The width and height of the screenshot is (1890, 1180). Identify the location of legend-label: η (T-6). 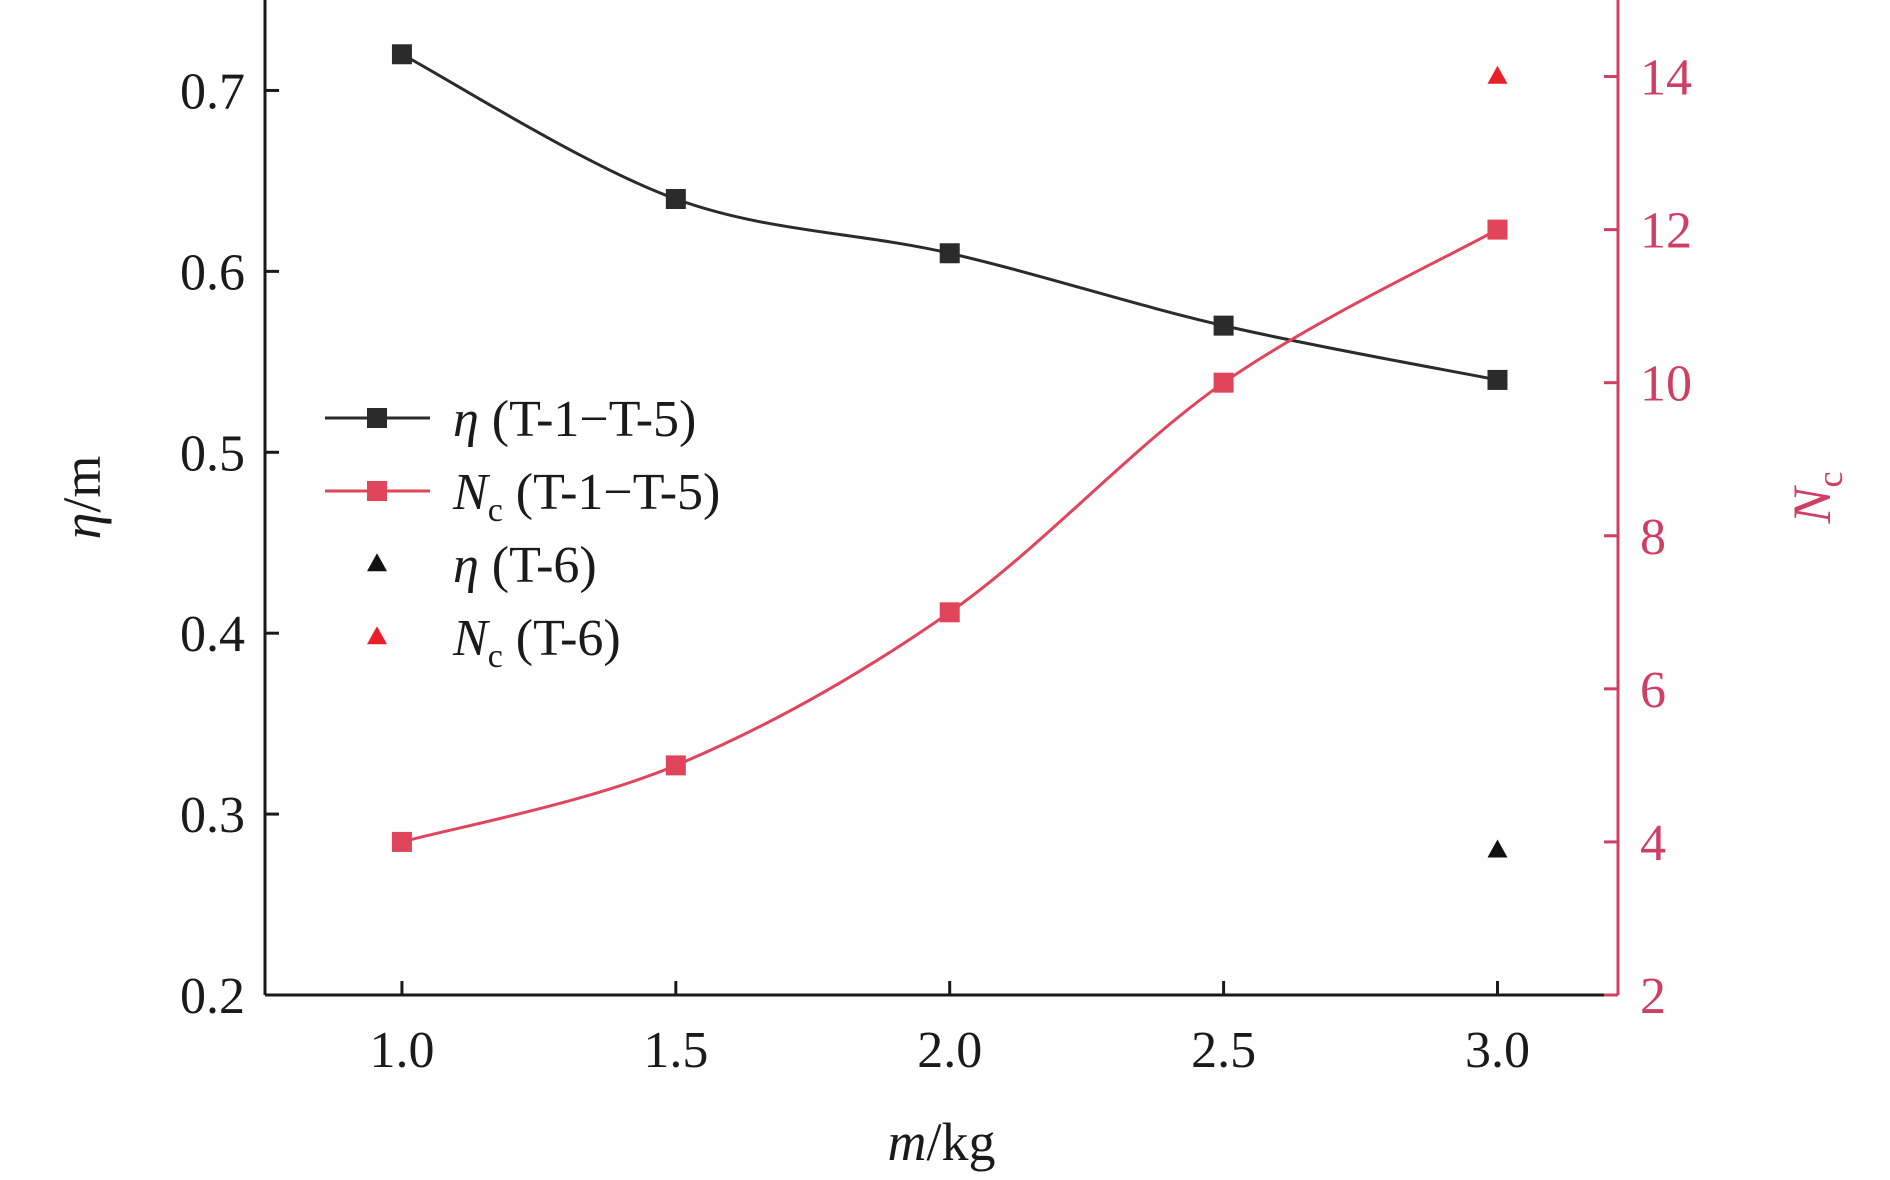
(525, 565).